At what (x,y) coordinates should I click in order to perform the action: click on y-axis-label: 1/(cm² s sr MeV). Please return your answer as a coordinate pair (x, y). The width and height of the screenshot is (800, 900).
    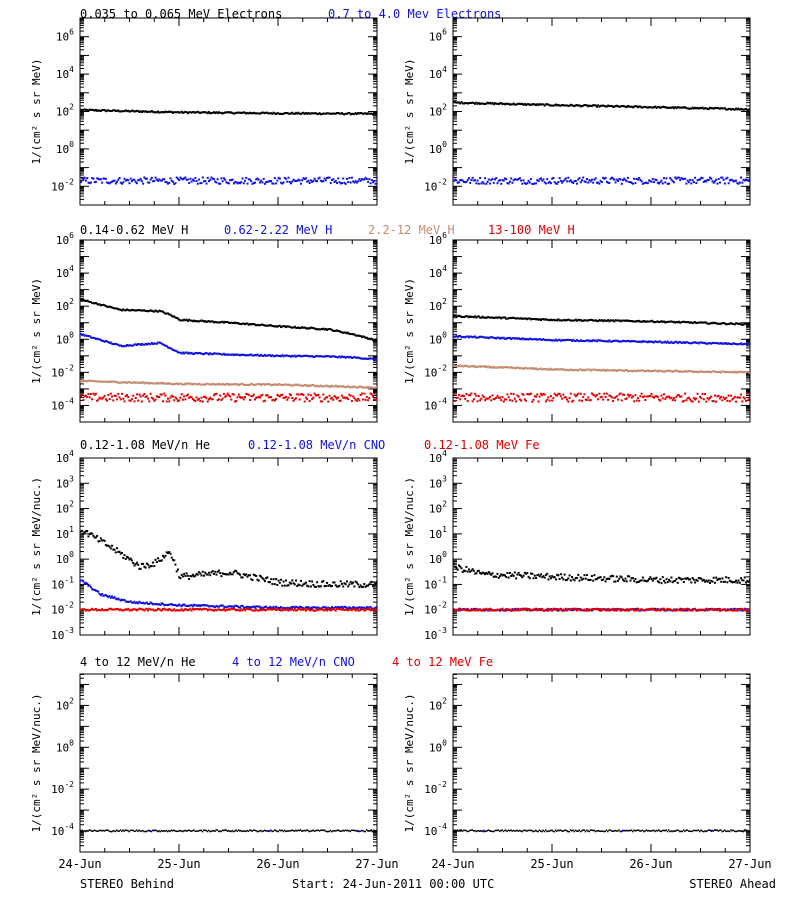
    Looking at the image, I should click on (36, 331).